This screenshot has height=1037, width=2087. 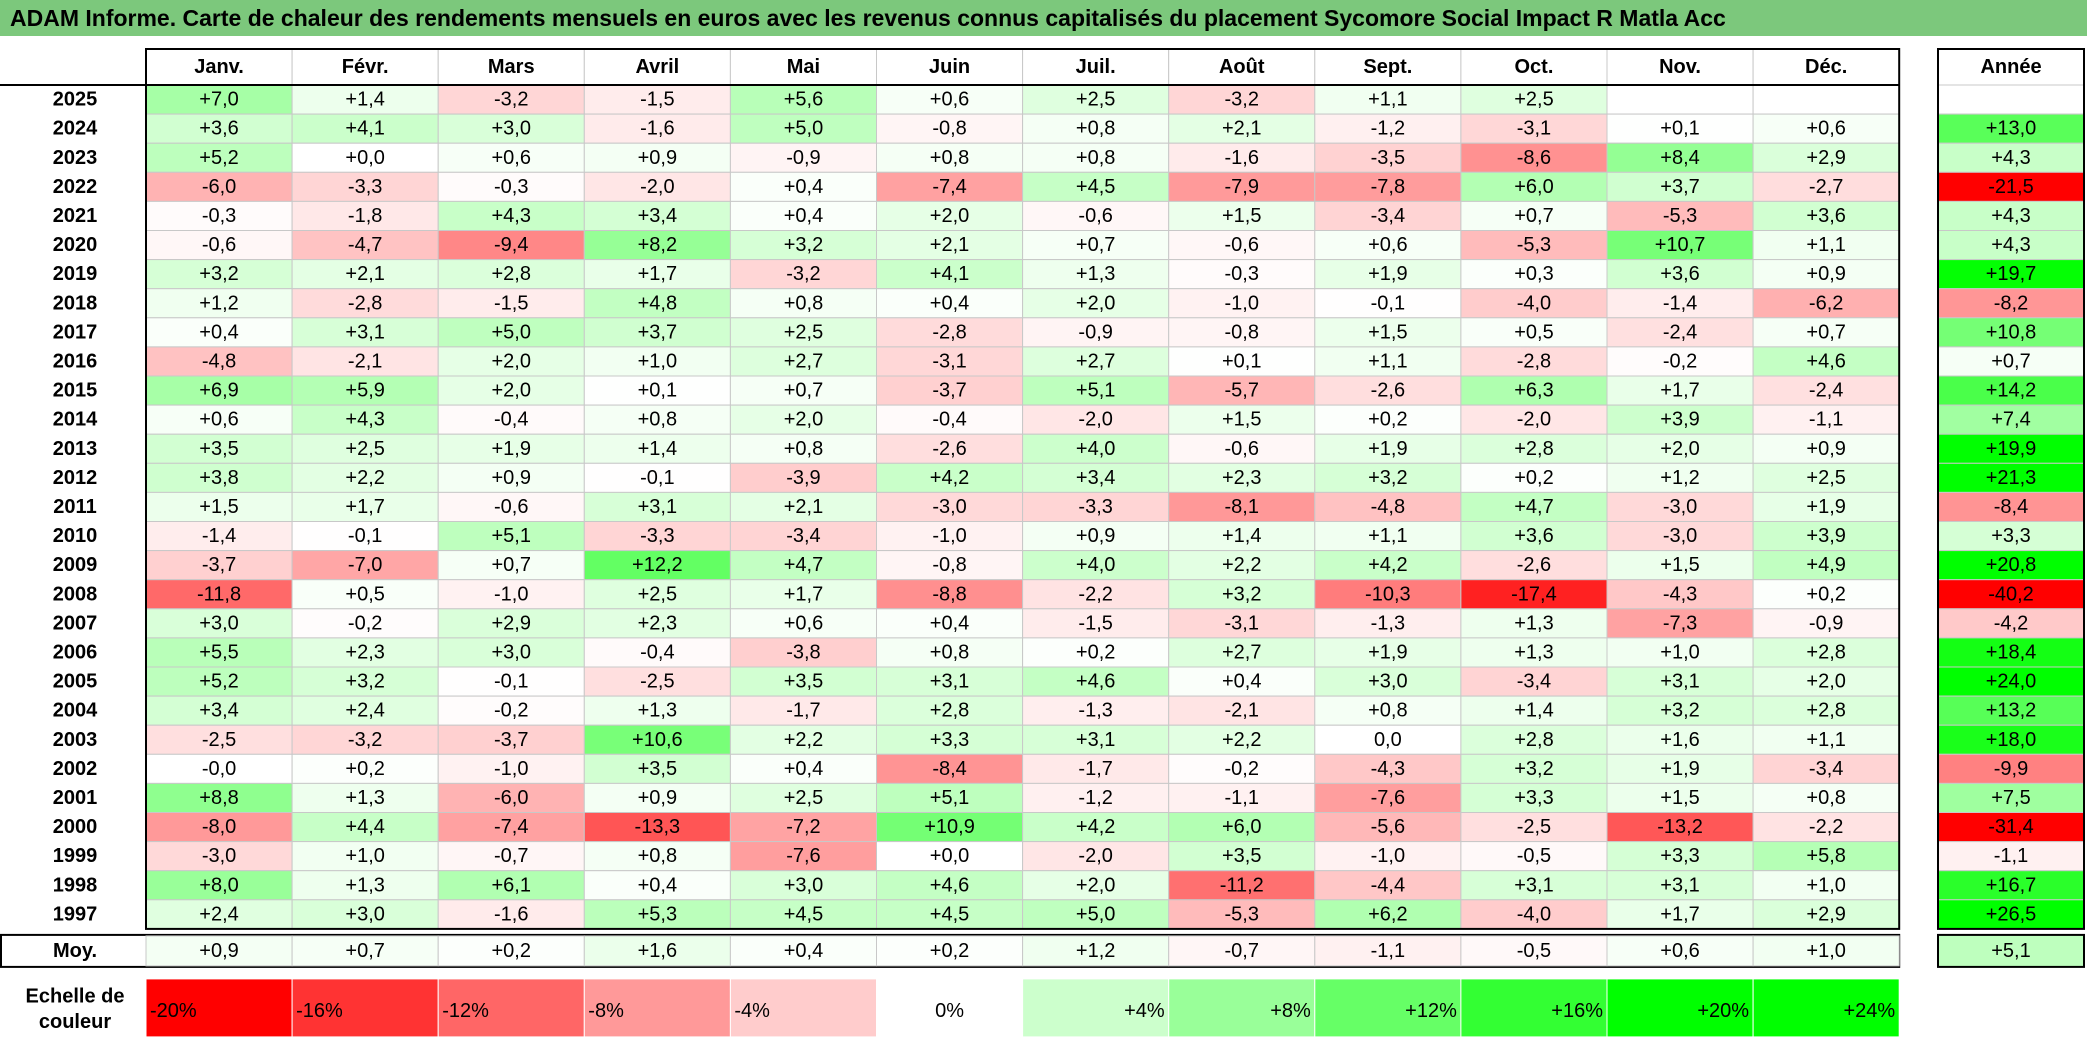 I want to click on cell-value-label: +3,5, so click(x=803, y=682).